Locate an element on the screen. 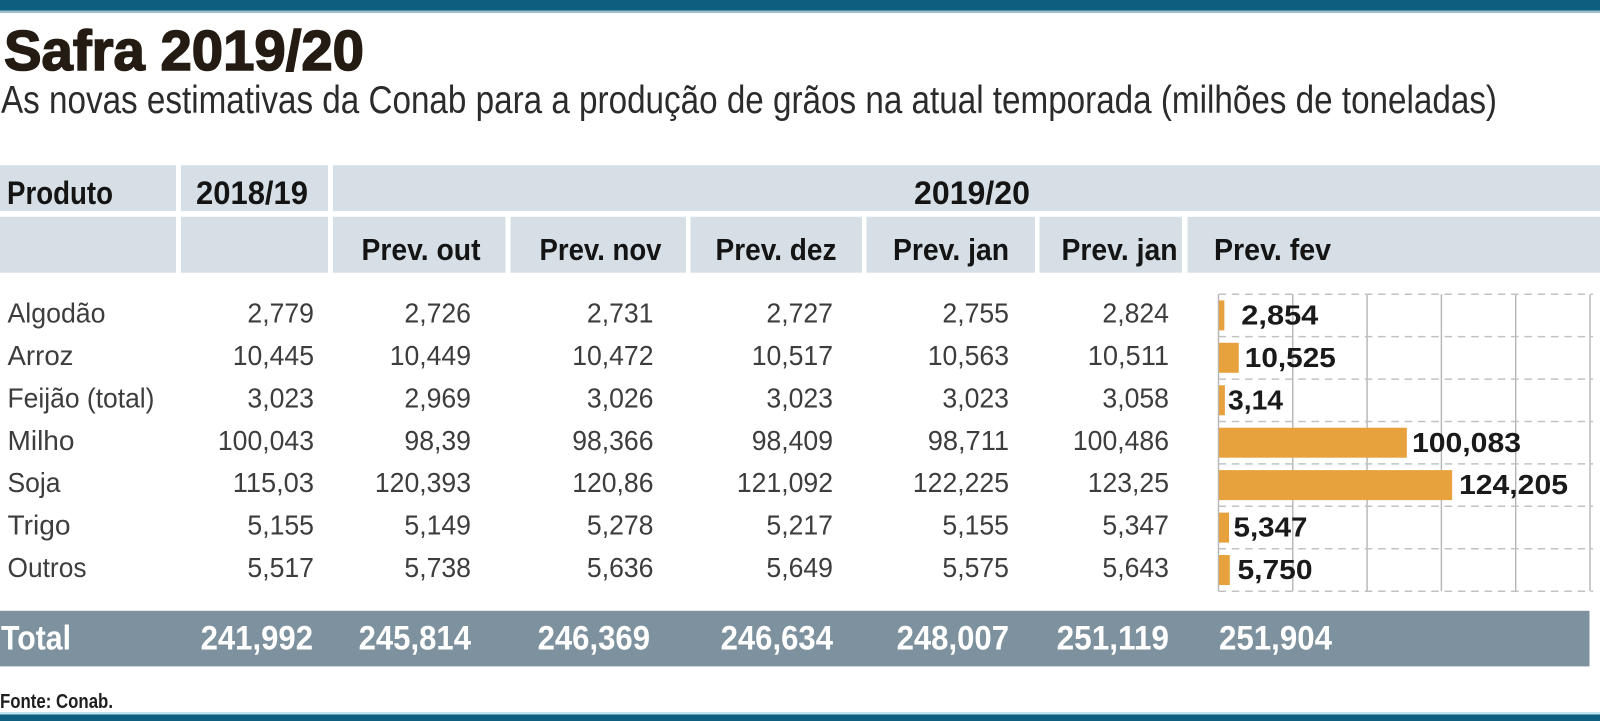  svg-text: 2,824 is located at coordinates (1135, 313).